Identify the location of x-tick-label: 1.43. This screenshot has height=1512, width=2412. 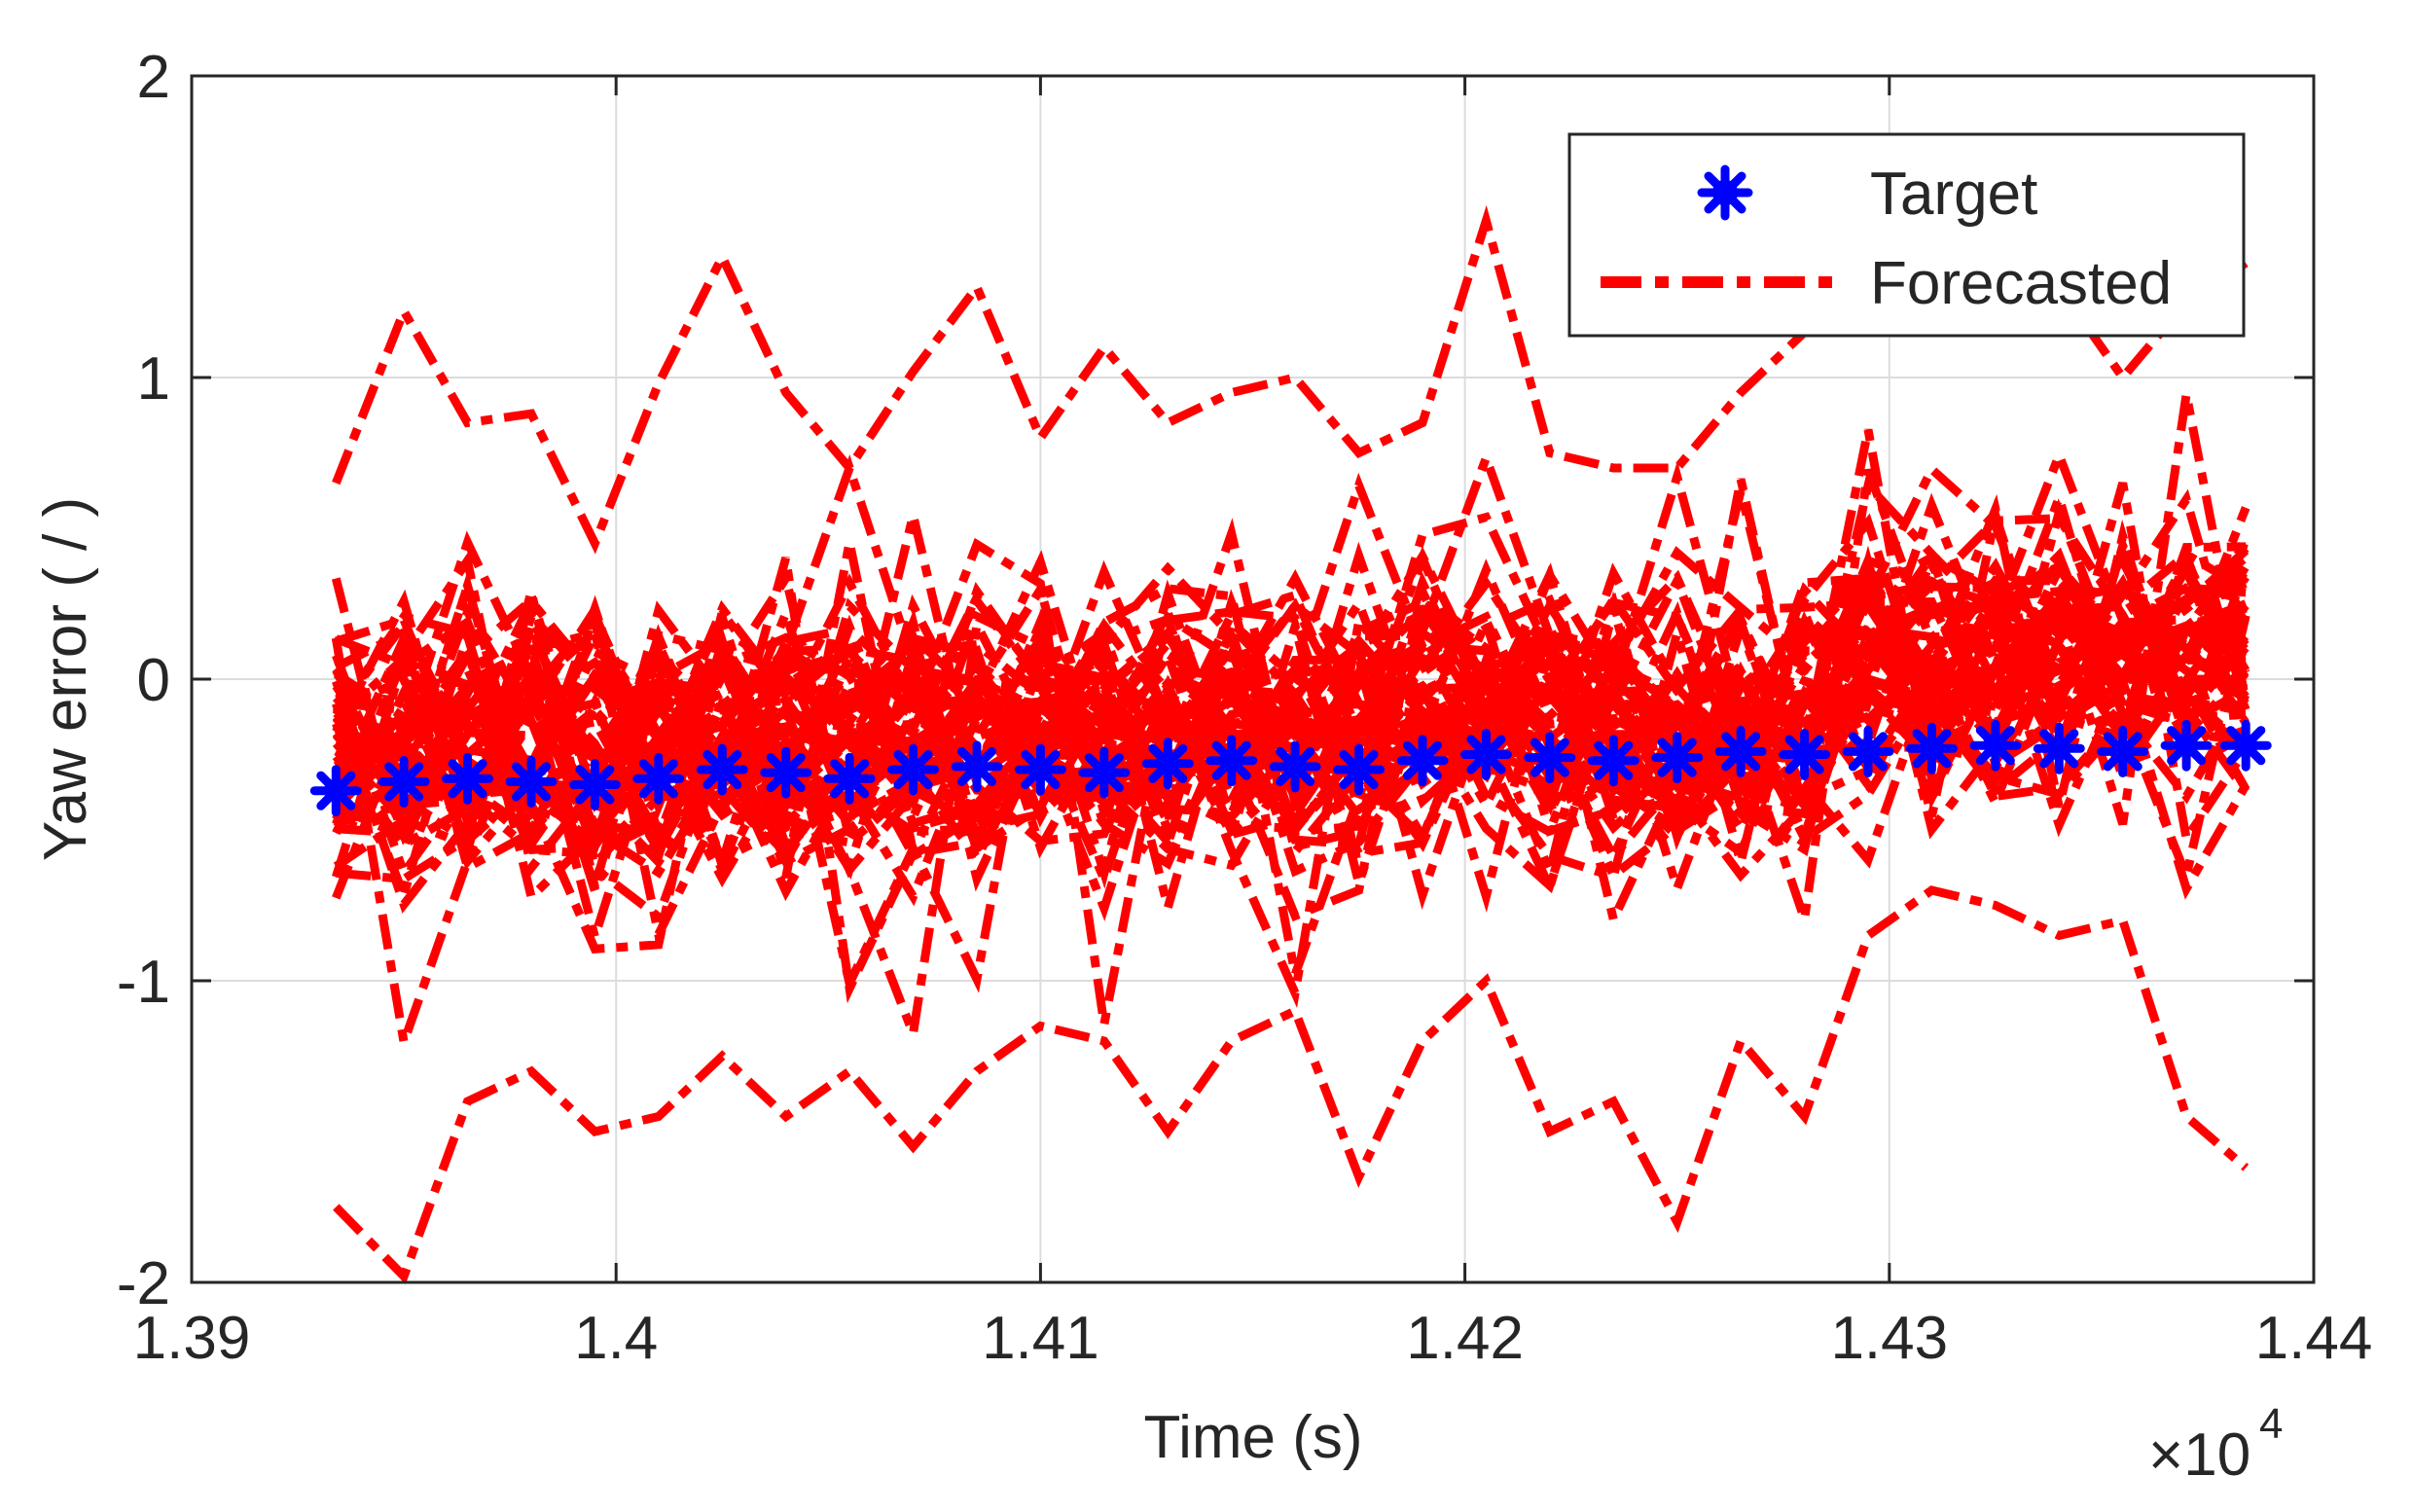
(1889, 1338).